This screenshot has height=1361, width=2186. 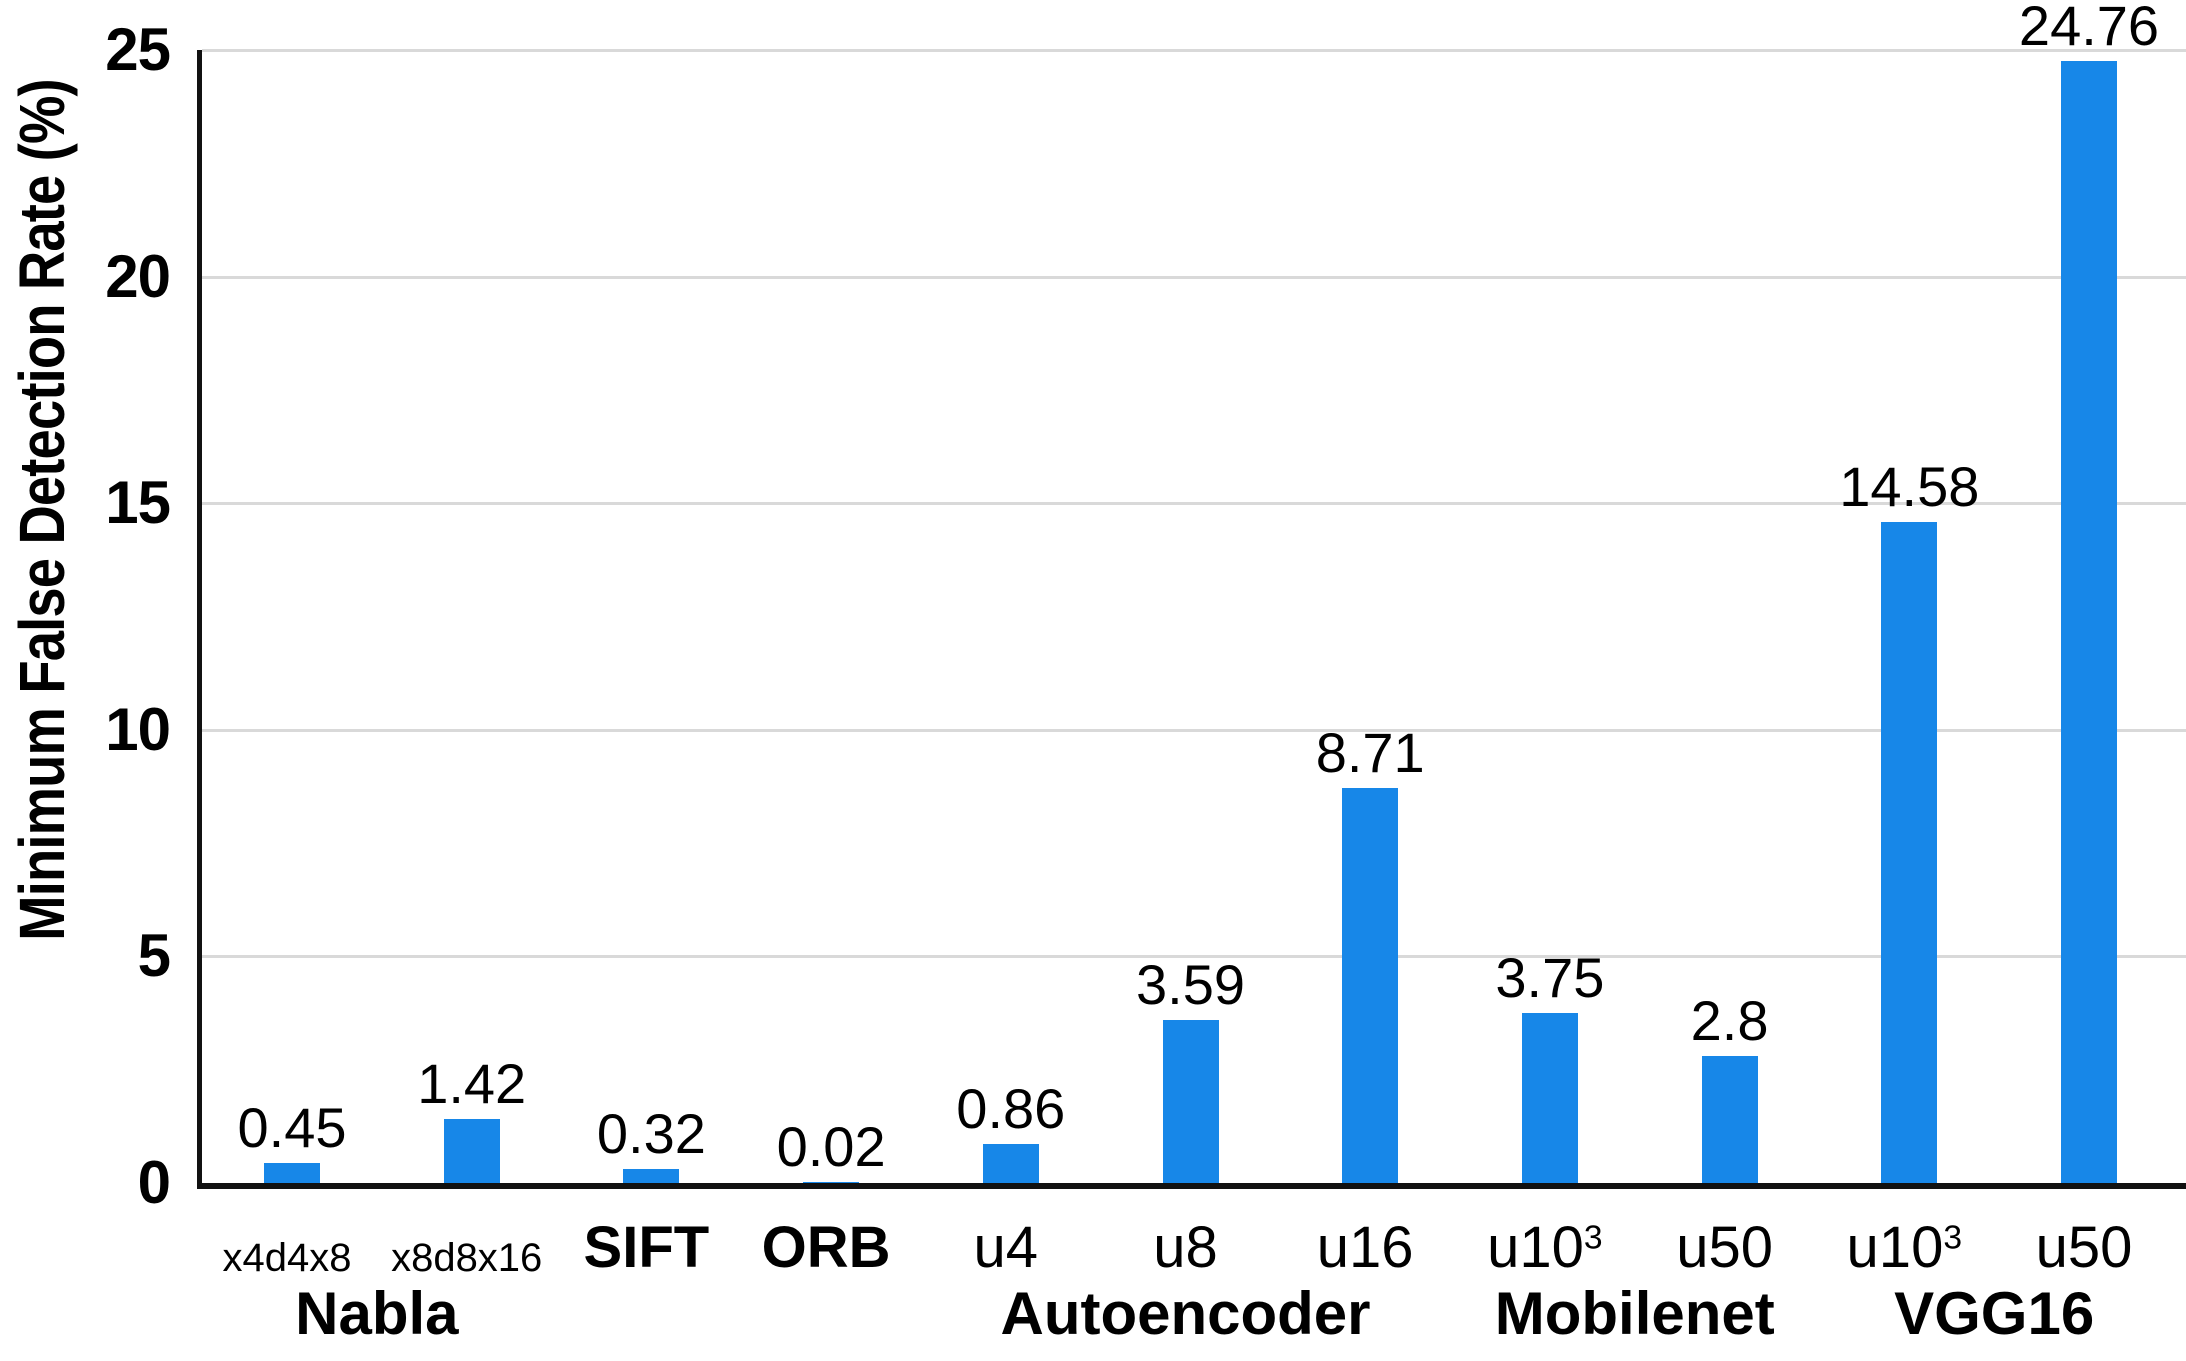 What do you see at coordinates (831, 1182) in the screenshot?
I see `bar-ORB` at bounding box center [831, 1182].